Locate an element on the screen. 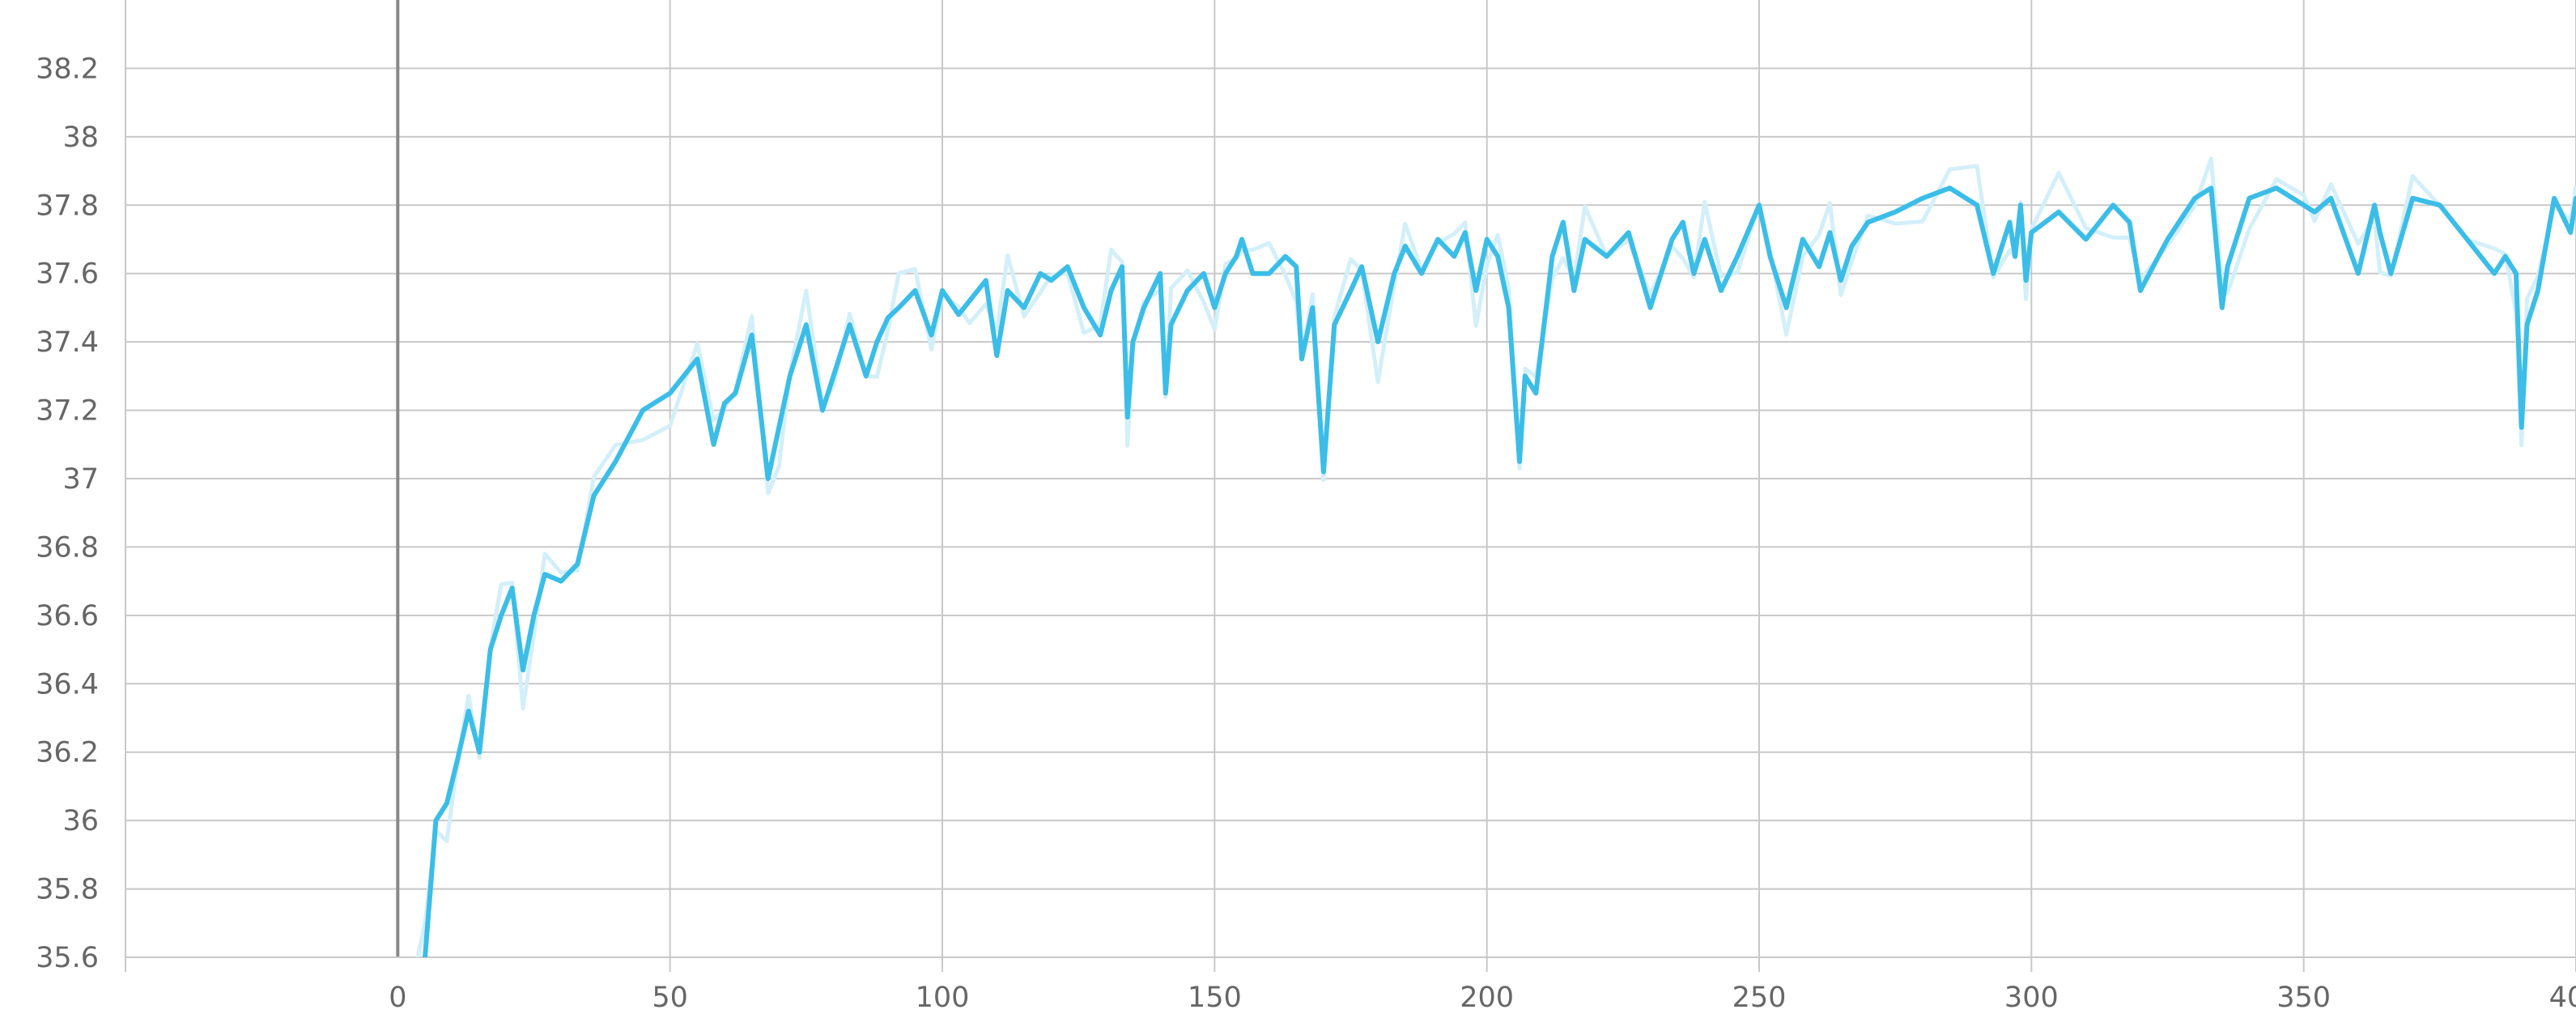 Image resolution: width=2576 pixels, height=1018 pixels. x-tick-label: 350 is located at coordinates (2303, 998).